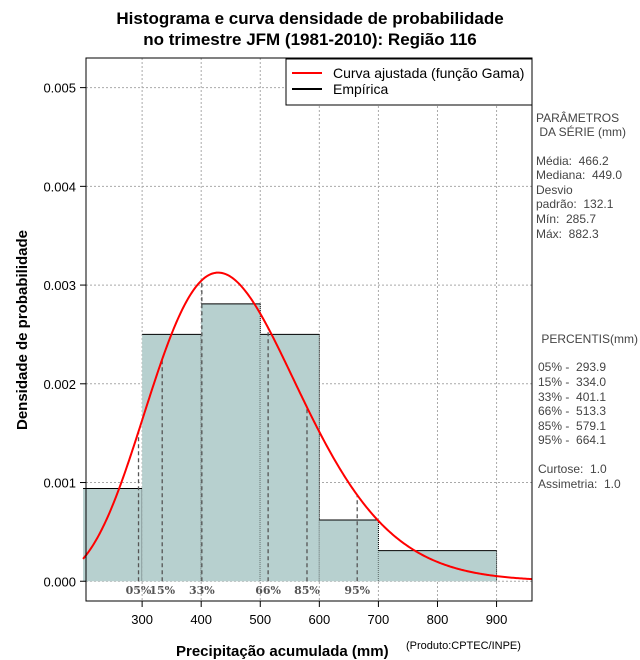  I want to click on product-credit: (Produto:CPTEC/INPE), so click(463, 646).